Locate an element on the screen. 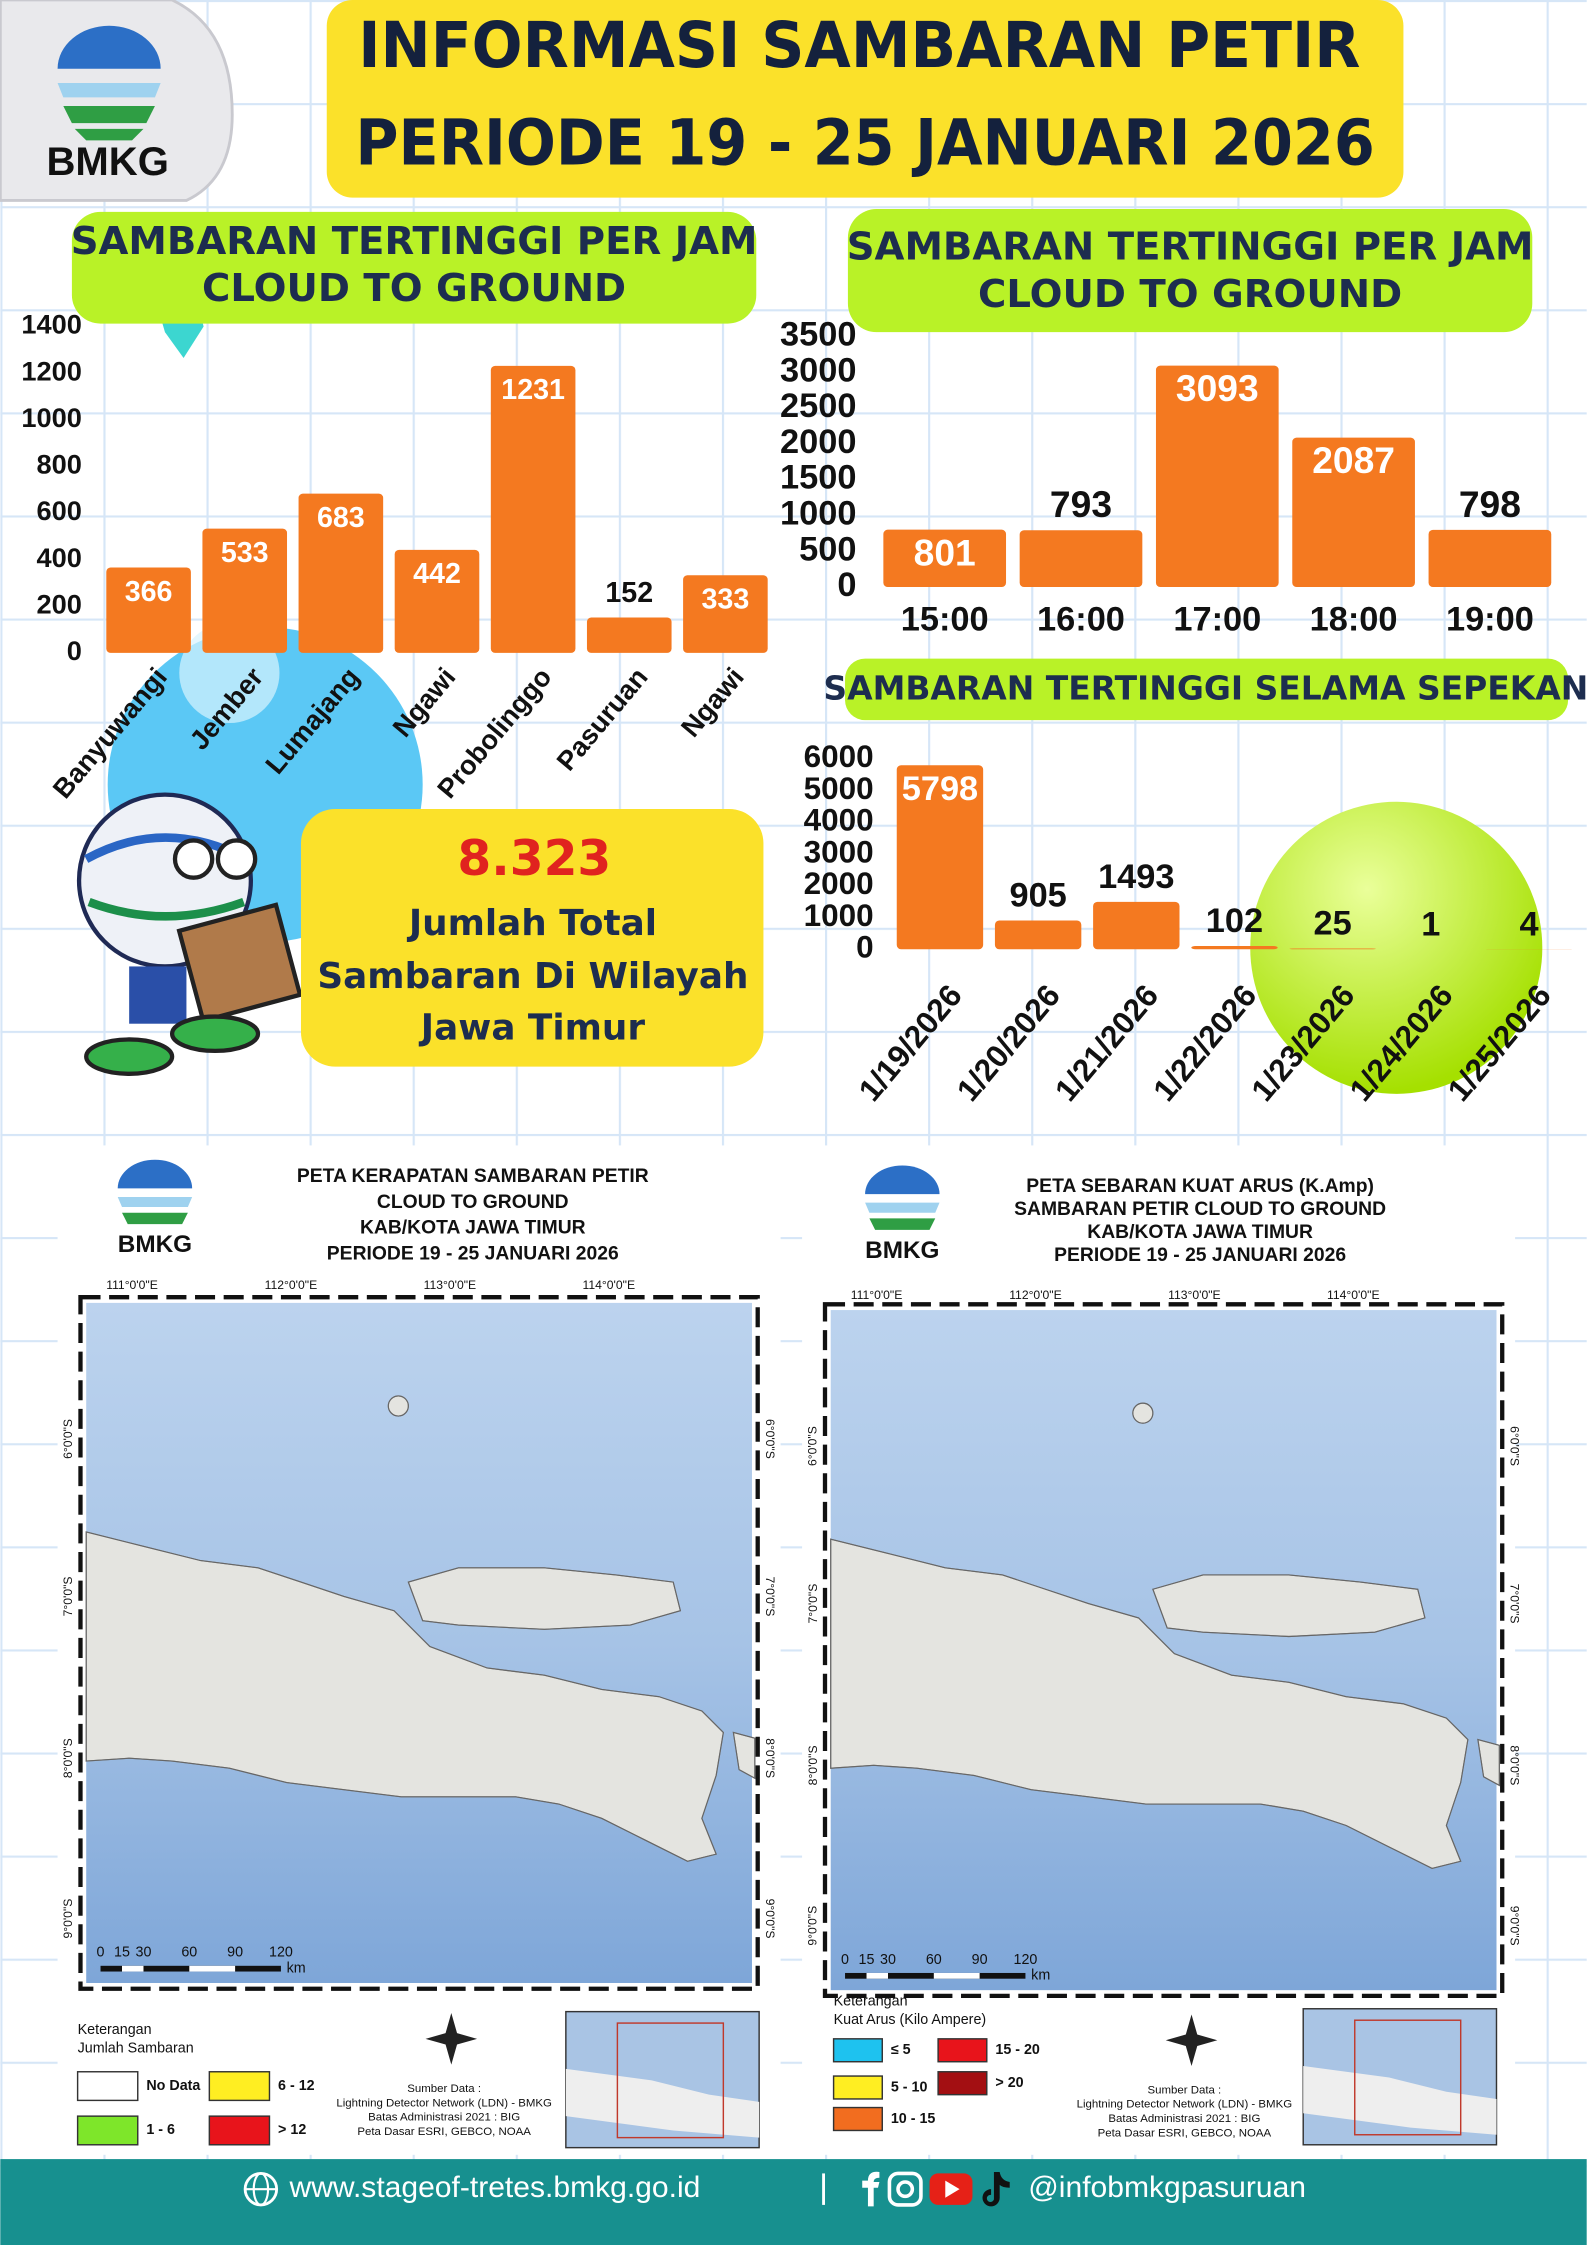 The height and width of the screenshot is (2245, 1587). value-label: 801 is located at coordinates (945, 552).